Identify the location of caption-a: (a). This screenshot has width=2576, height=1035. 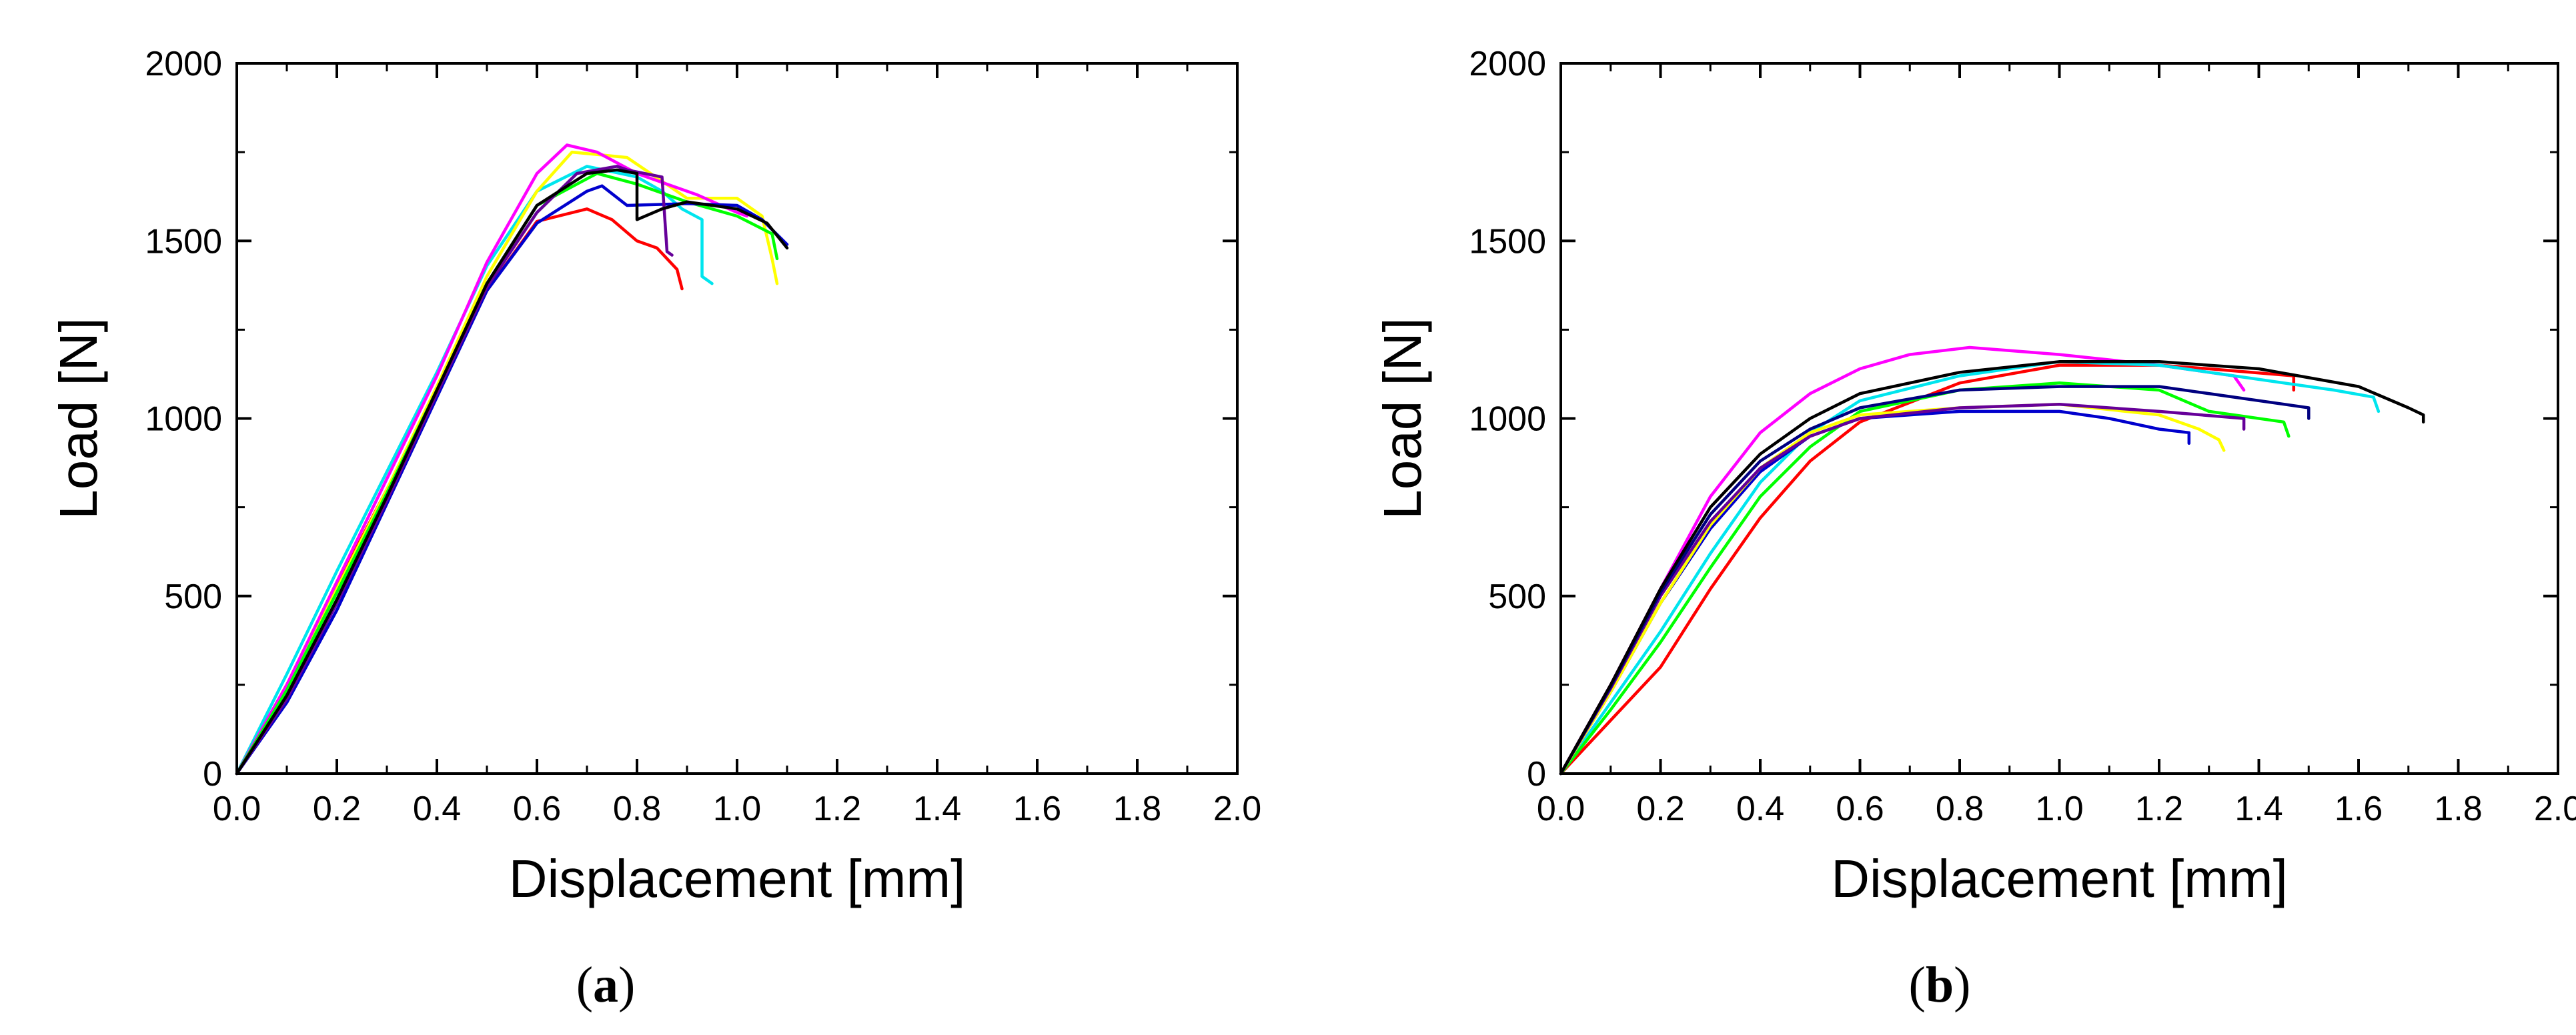
(606, 985).